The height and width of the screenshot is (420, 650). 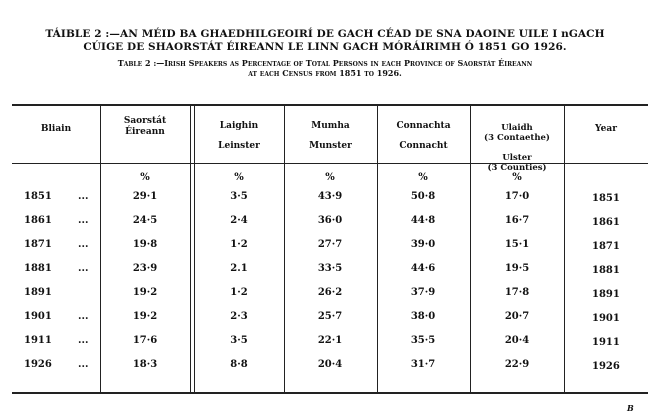 I want to click on header-text: Connacht, so click(x=423, y=146).